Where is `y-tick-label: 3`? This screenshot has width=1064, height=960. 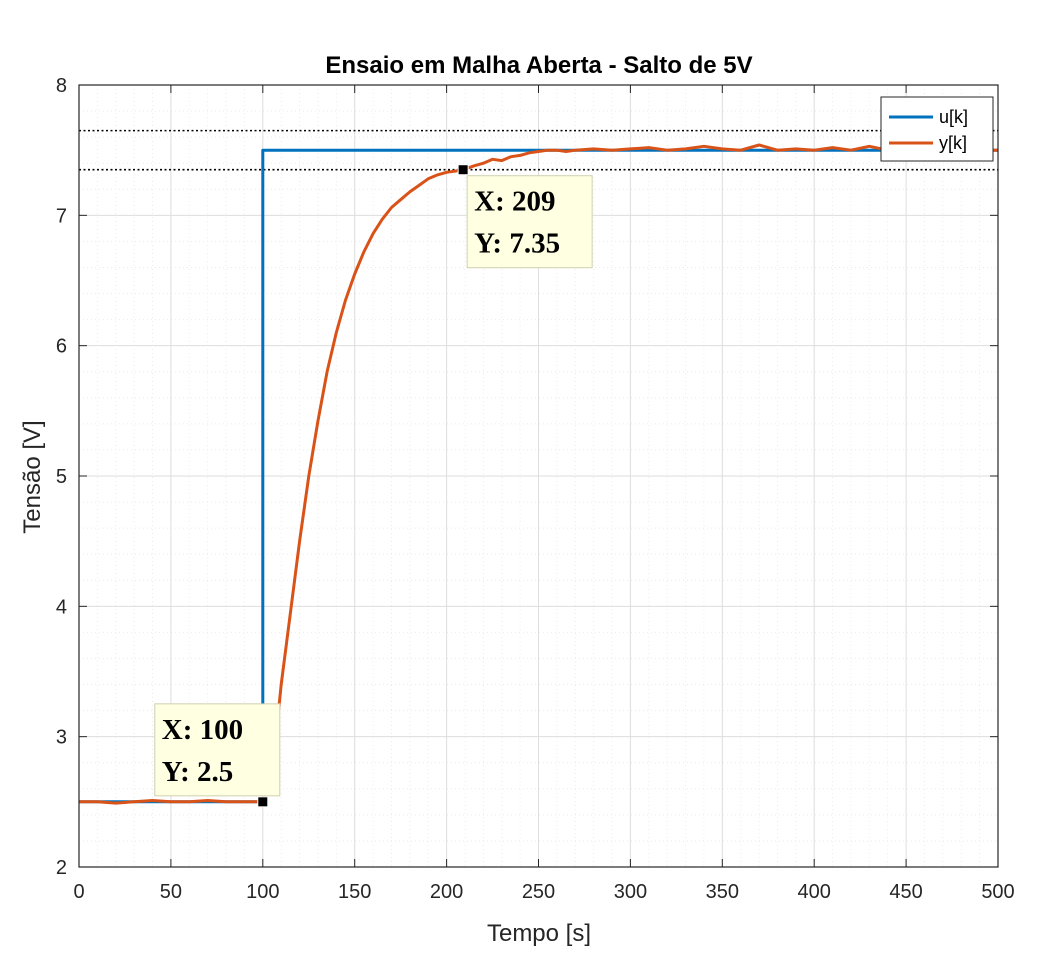
y-tick-label: 3 is located at coordinates (61, 738).